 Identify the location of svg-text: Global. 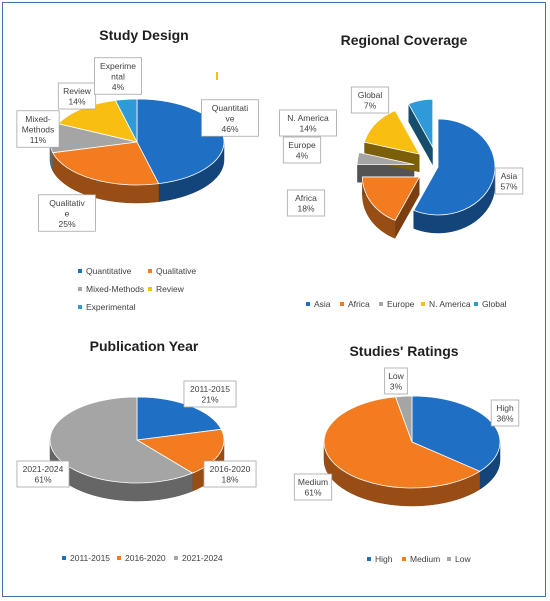
(370, 95).